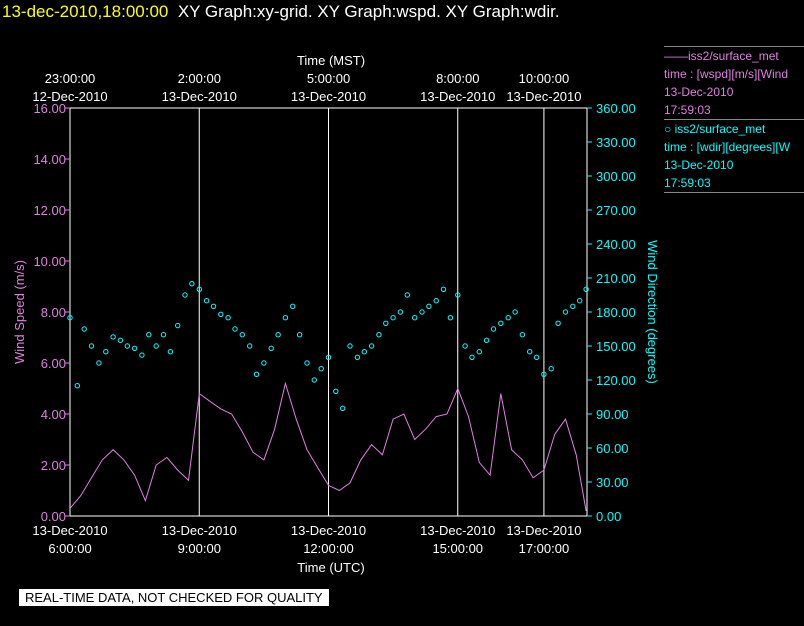 The height and width of the screenshot is (626, 804). I want to click on bottom-tick-time: 15:00:00, so click(457, 548).